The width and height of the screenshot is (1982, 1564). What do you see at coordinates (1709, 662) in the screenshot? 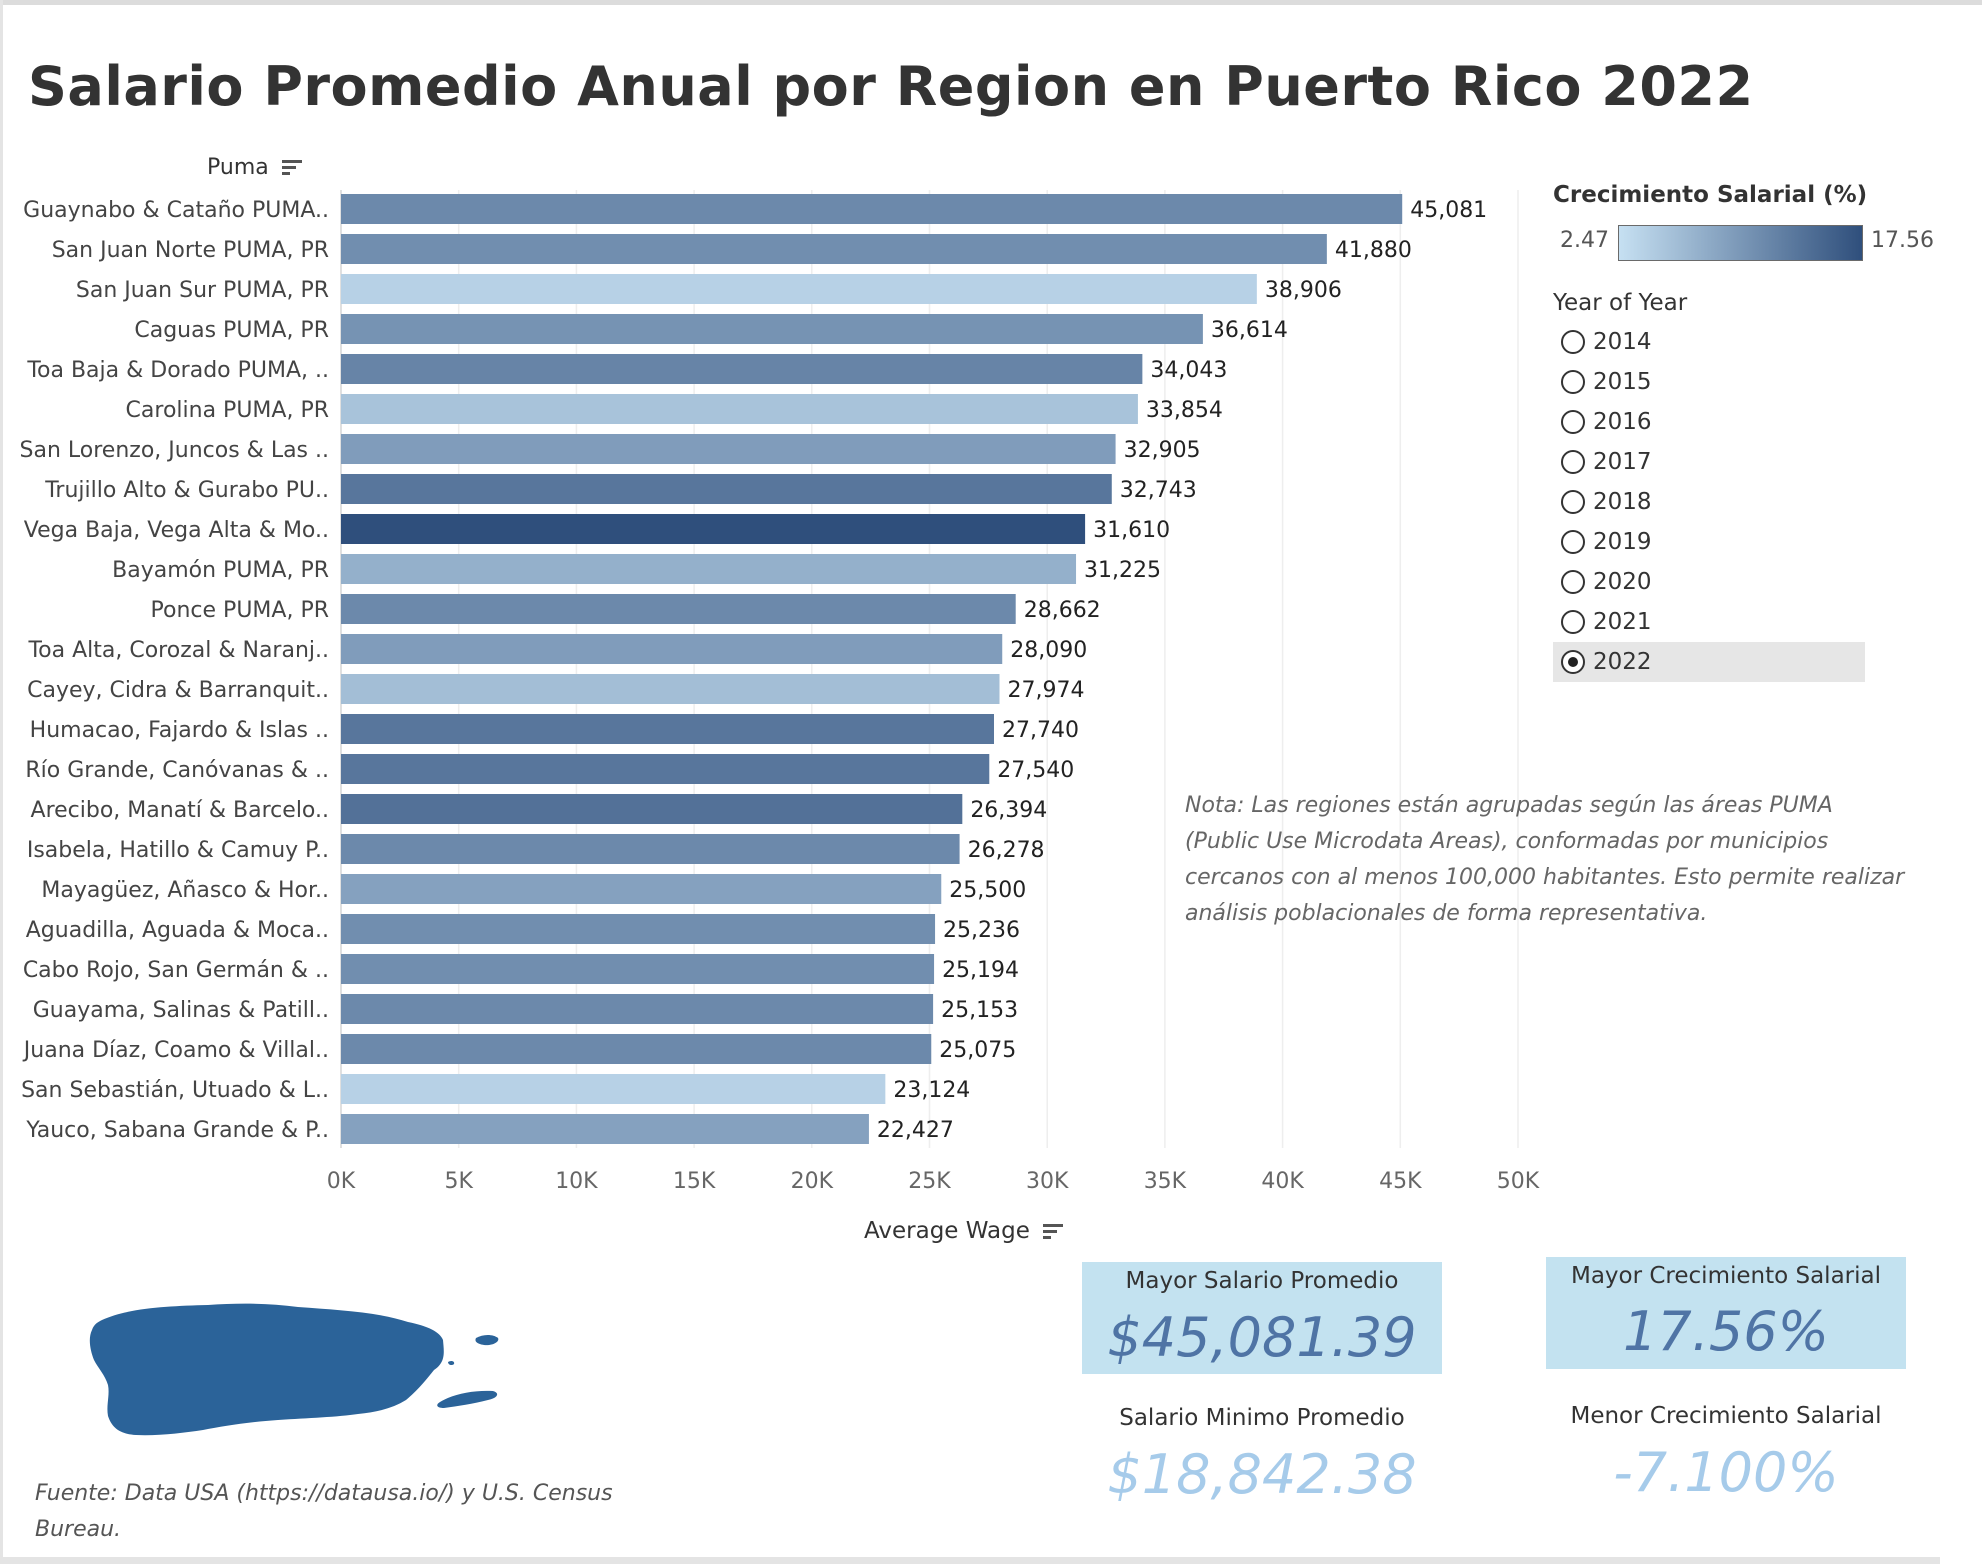
I see `year-option-2022: 2022` at bounding box center [1709, 662].